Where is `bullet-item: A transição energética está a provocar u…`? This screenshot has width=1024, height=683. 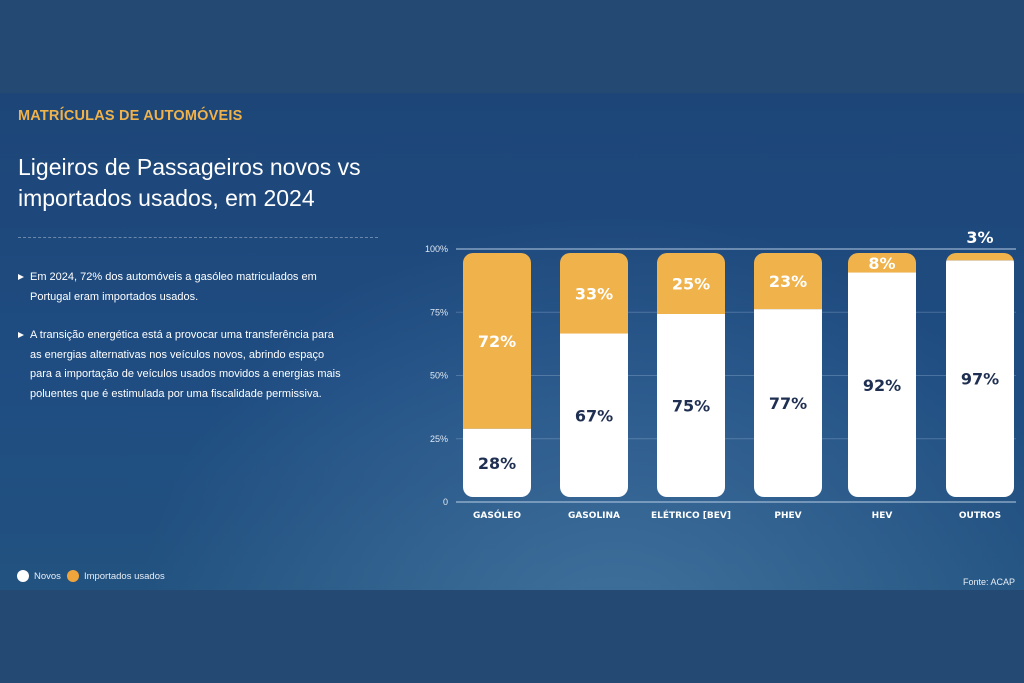 bullet-item: A transição energética está a provocar u… is located at coordinates (183, 365).